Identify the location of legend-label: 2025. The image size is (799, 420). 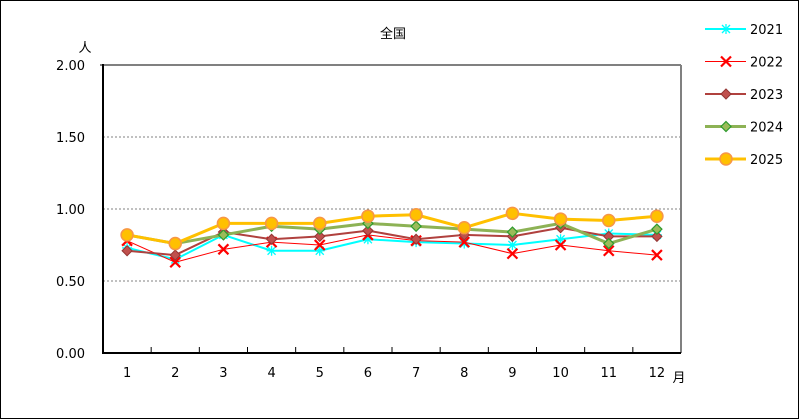
(766, 160).